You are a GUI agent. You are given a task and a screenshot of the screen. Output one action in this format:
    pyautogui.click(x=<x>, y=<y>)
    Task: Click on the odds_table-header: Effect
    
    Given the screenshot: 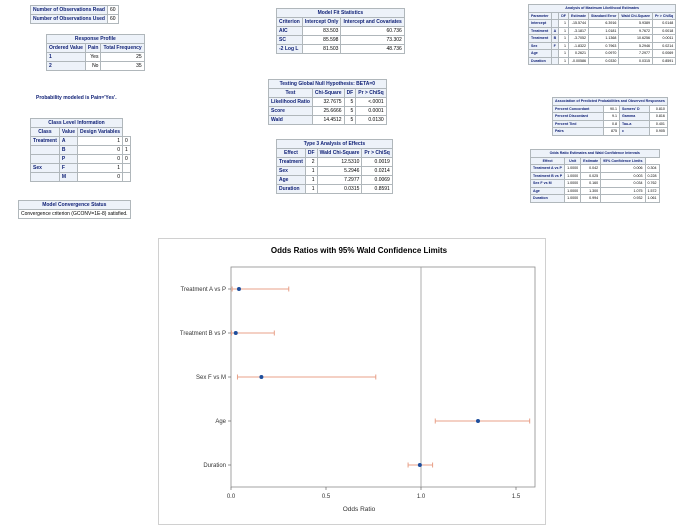 What is the action you would take?
    pyautogui.click(x=547, y=160)
    